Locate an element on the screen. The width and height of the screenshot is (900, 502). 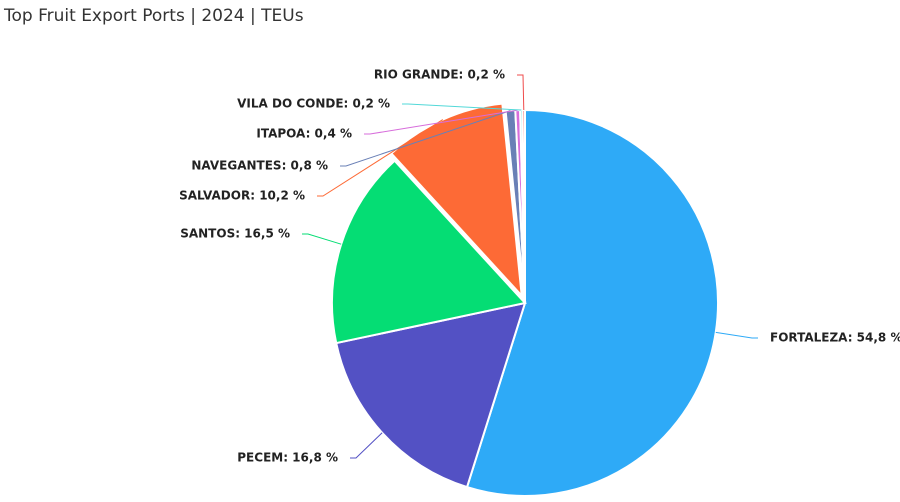
slice-label: PECEM: 16,8 % is located at coordinates (287, 458).